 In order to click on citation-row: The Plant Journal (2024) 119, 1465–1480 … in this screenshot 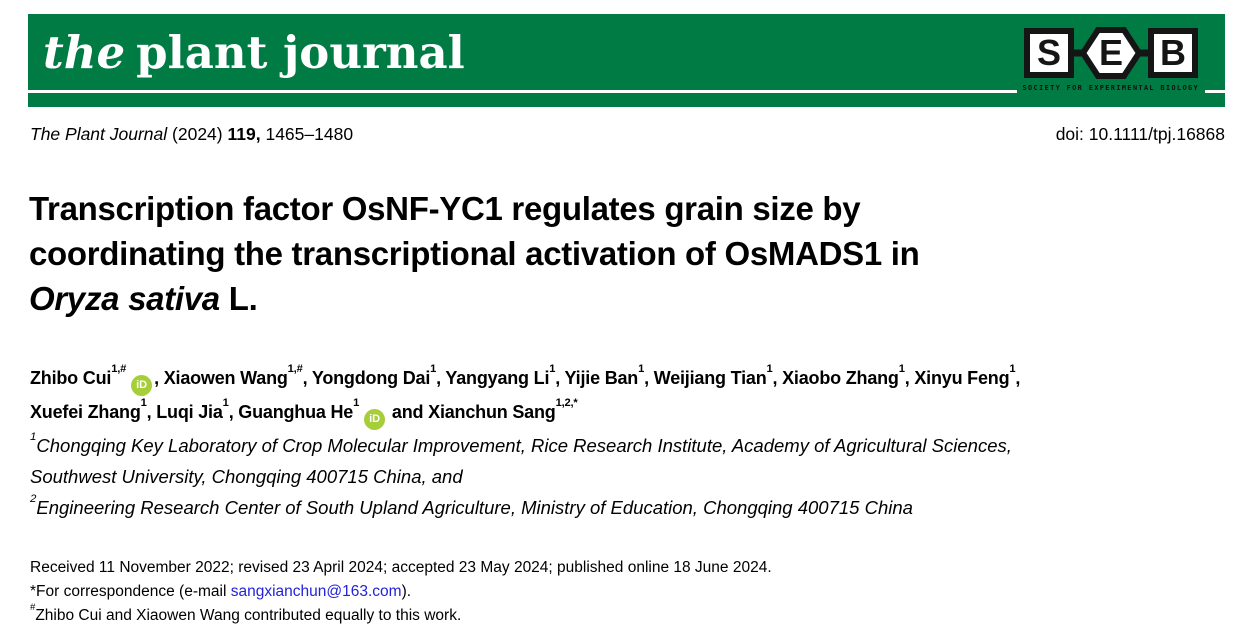, I will do `click(627, 134)`.